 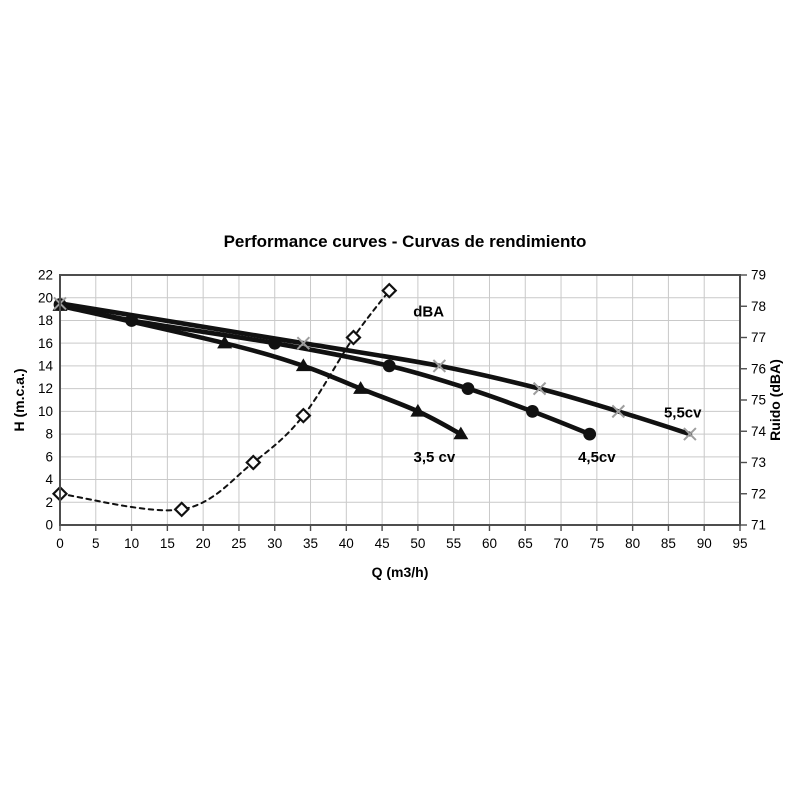 What do you see at coordinates (739, 543) in the screenshot?
I see `x-tick-label: 95` at bounding box center [739, 543].